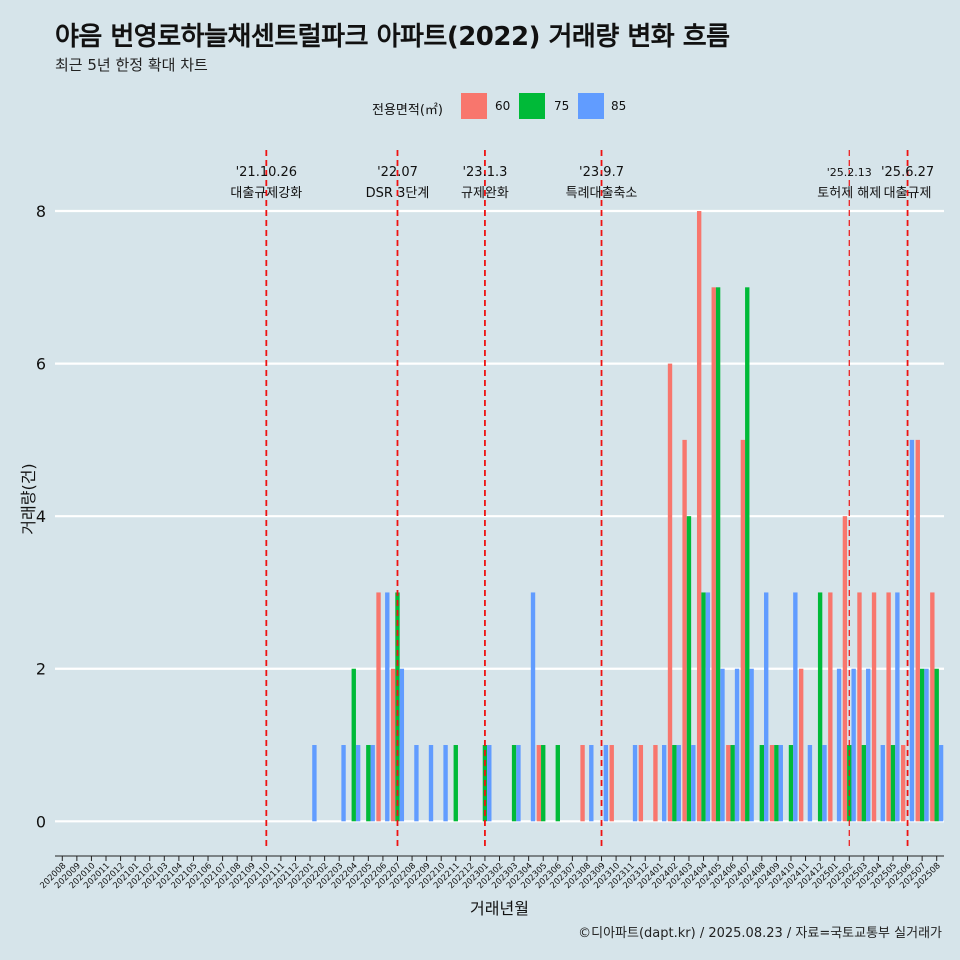  I want to click on event-label: DSR 3단계, so click(398, 193).